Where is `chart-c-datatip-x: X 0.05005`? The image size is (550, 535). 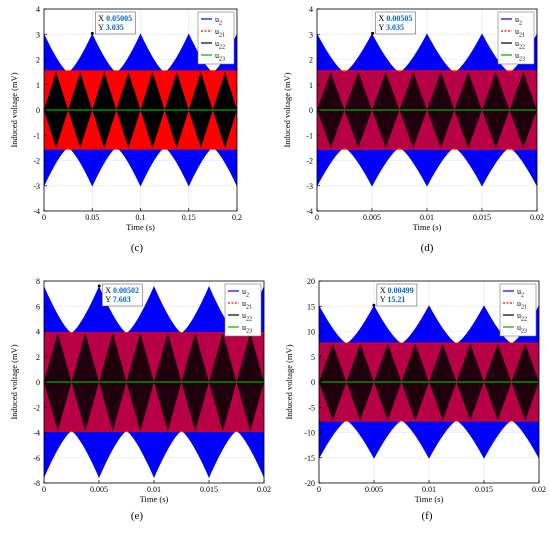
chart-c-datatip-x: X 0.05005 is located at coordinates (115, 18).